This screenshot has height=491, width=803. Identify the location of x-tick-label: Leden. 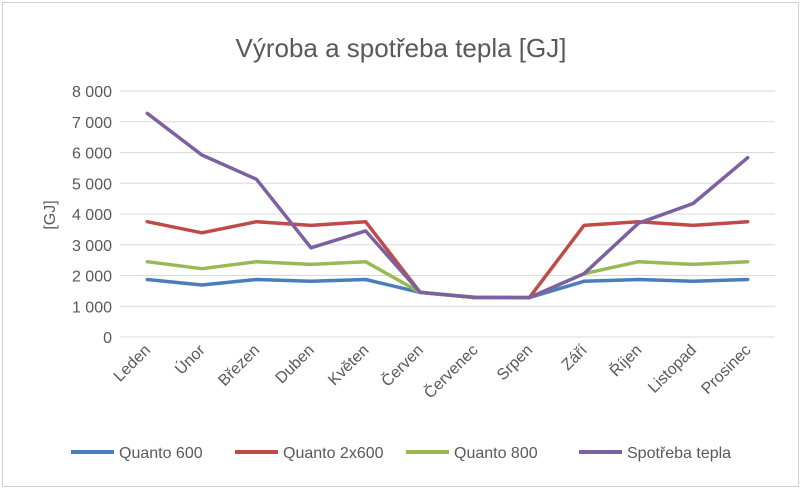
(132, 363).